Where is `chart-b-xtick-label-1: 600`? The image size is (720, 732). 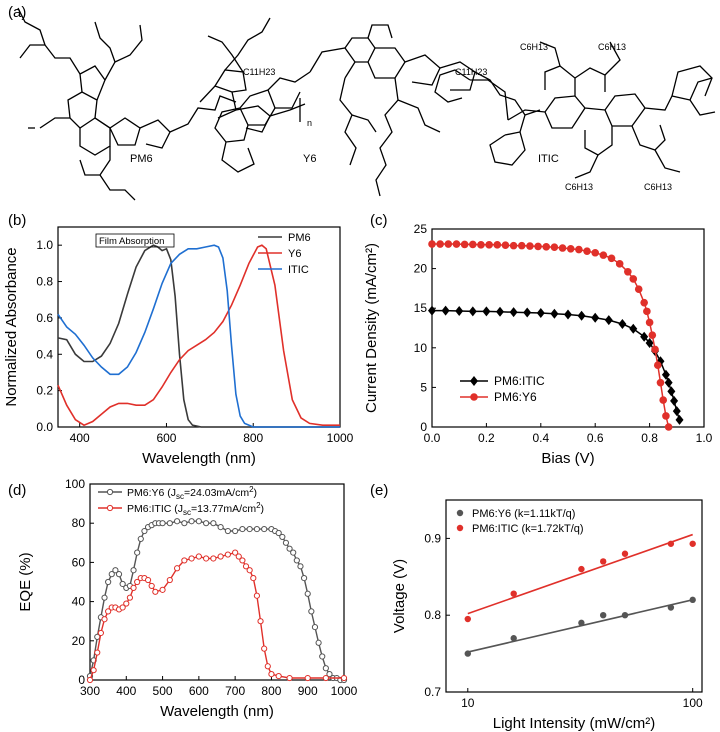 chart-b-xtick-label-1: 600 is located at coordinates (166, 438).